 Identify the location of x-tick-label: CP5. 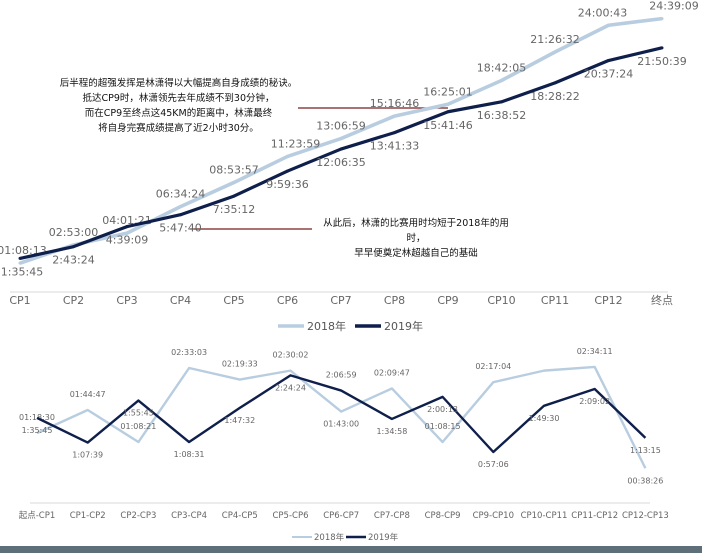
(233, 300).